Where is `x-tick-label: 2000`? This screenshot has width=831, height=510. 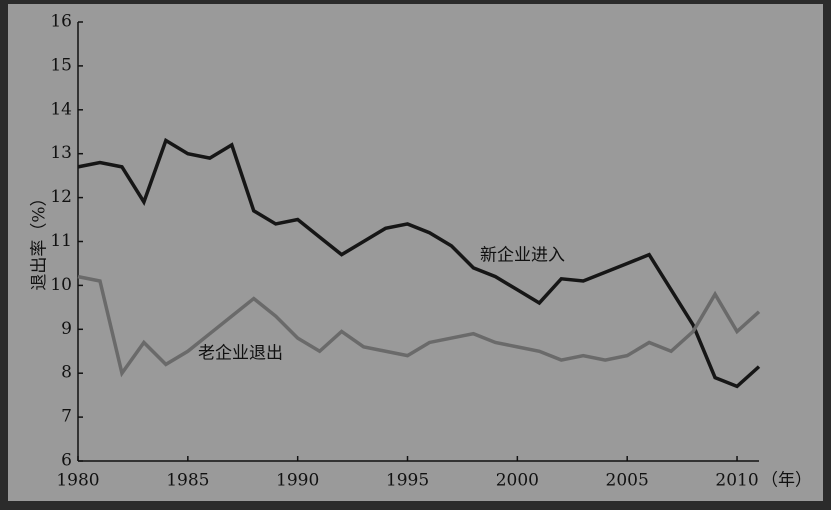 x-tick-label: 2000 is located at coordinates (517, 481).